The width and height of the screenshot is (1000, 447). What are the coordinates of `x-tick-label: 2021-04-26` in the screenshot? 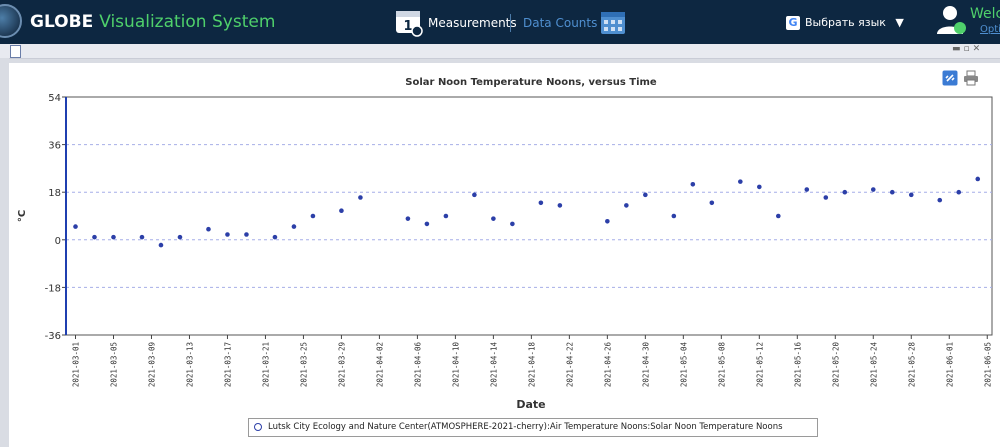 It's located at (607, 365).